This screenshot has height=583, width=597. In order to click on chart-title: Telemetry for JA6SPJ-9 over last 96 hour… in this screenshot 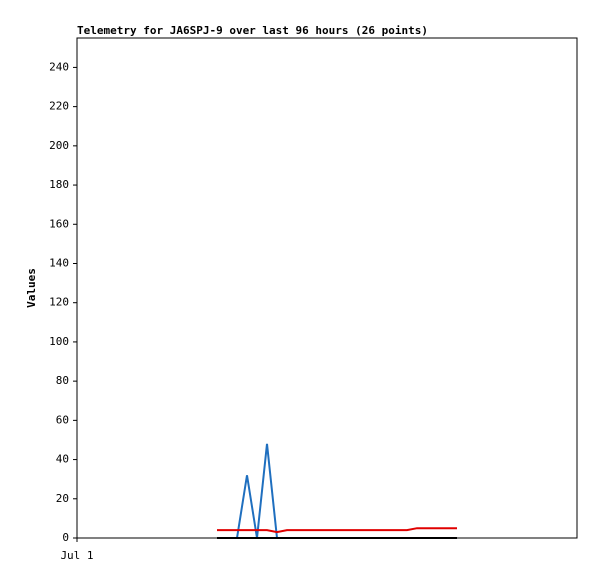, I will do `click(252, 30)`.